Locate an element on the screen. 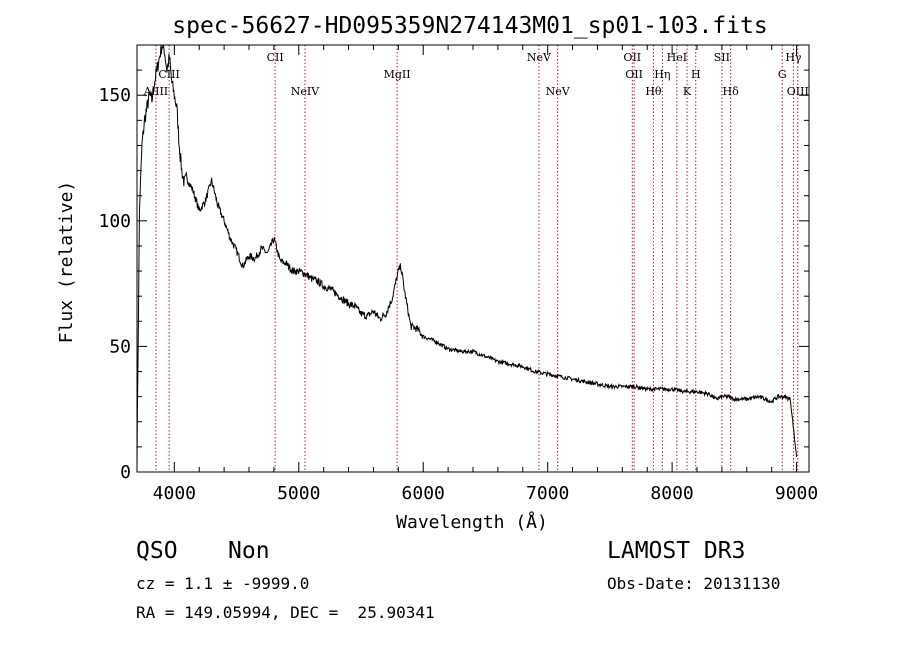 This screenshot has width=900, height=649. object-class: QSO is located at coordinates (157, 551).